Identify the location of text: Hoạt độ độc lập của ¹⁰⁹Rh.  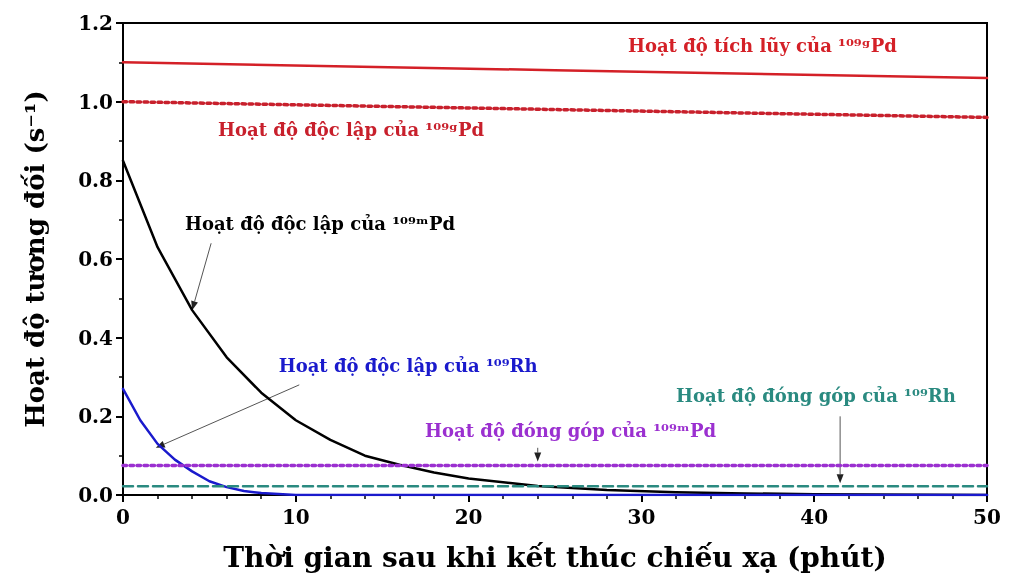
(408, 365).